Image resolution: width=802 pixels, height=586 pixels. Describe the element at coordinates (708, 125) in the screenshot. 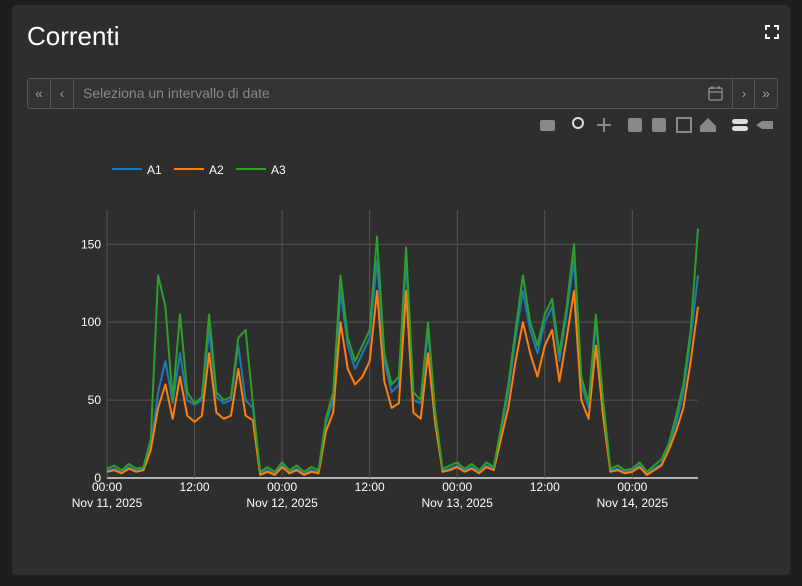

I see `reset-button` at that location.